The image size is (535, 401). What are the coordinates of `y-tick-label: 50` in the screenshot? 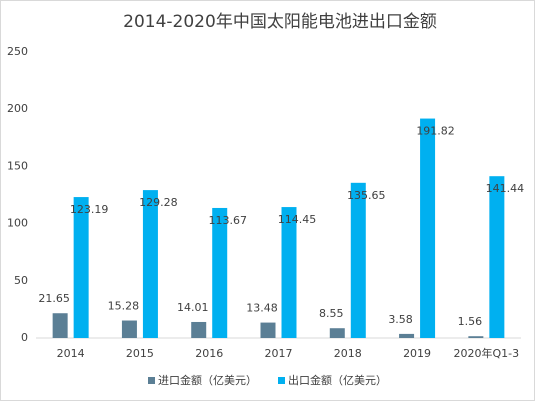 It's located at (21, 280).